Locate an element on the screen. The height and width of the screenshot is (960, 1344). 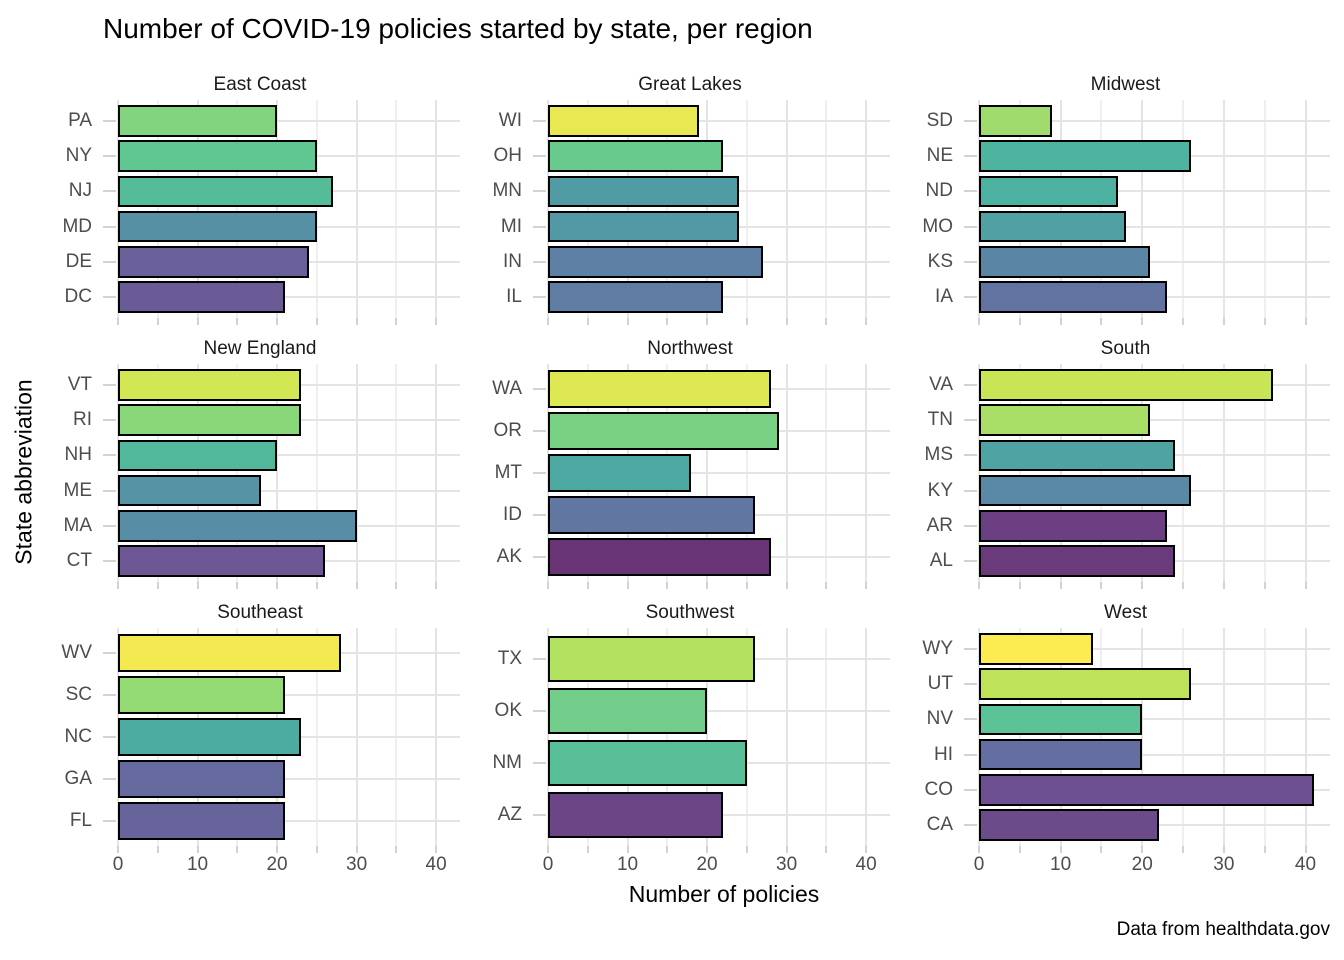
y-tick-label-UT: UT is located at coordinates (940, 684).